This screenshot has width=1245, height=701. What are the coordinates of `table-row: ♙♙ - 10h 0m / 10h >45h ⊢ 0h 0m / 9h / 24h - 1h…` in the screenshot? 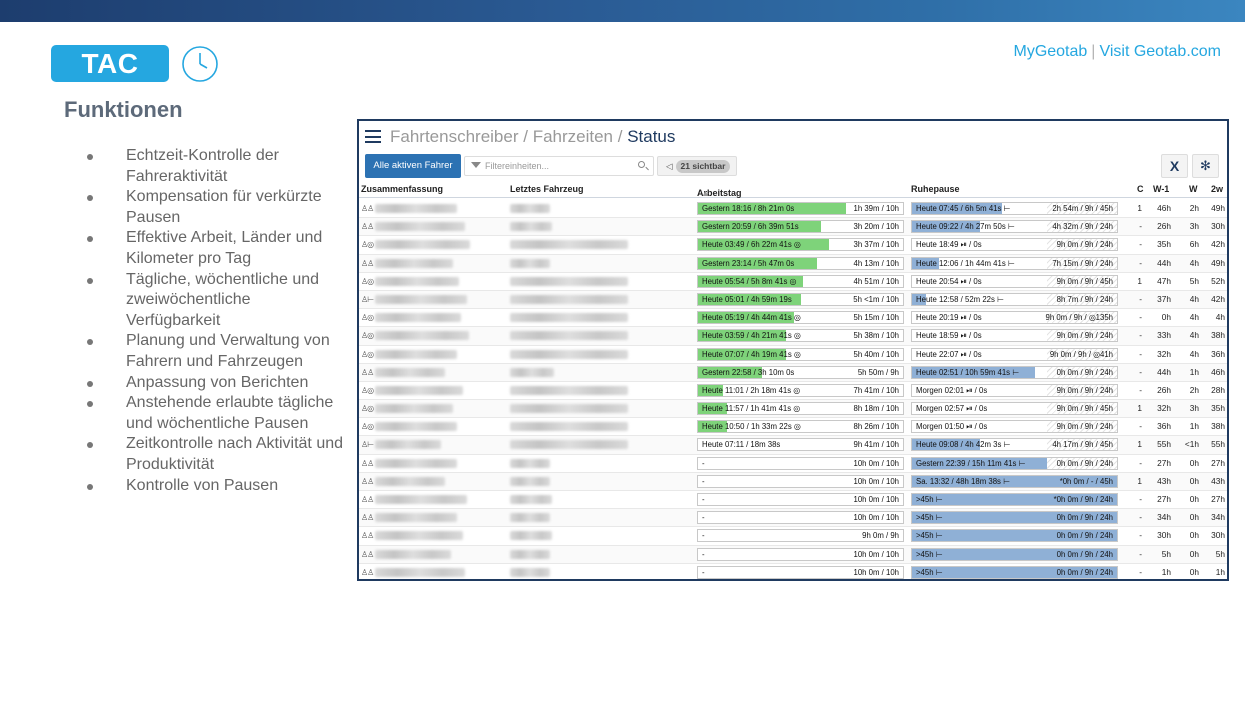 It's located at (793, 571).